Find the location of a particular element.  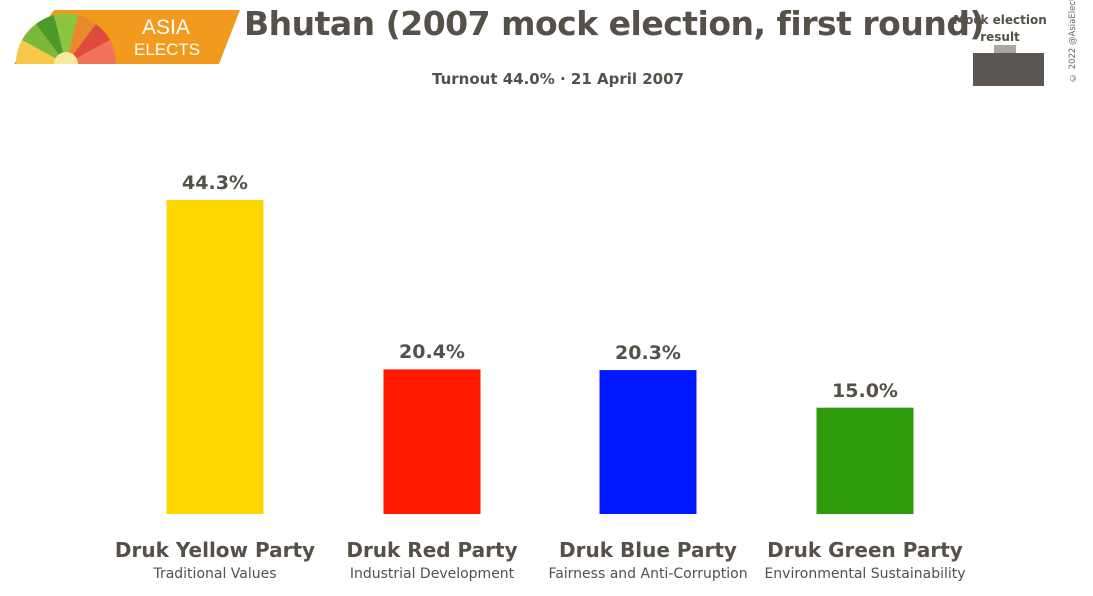

category-label-0: Druk Yellow Party is located at coordinates (215, 550).